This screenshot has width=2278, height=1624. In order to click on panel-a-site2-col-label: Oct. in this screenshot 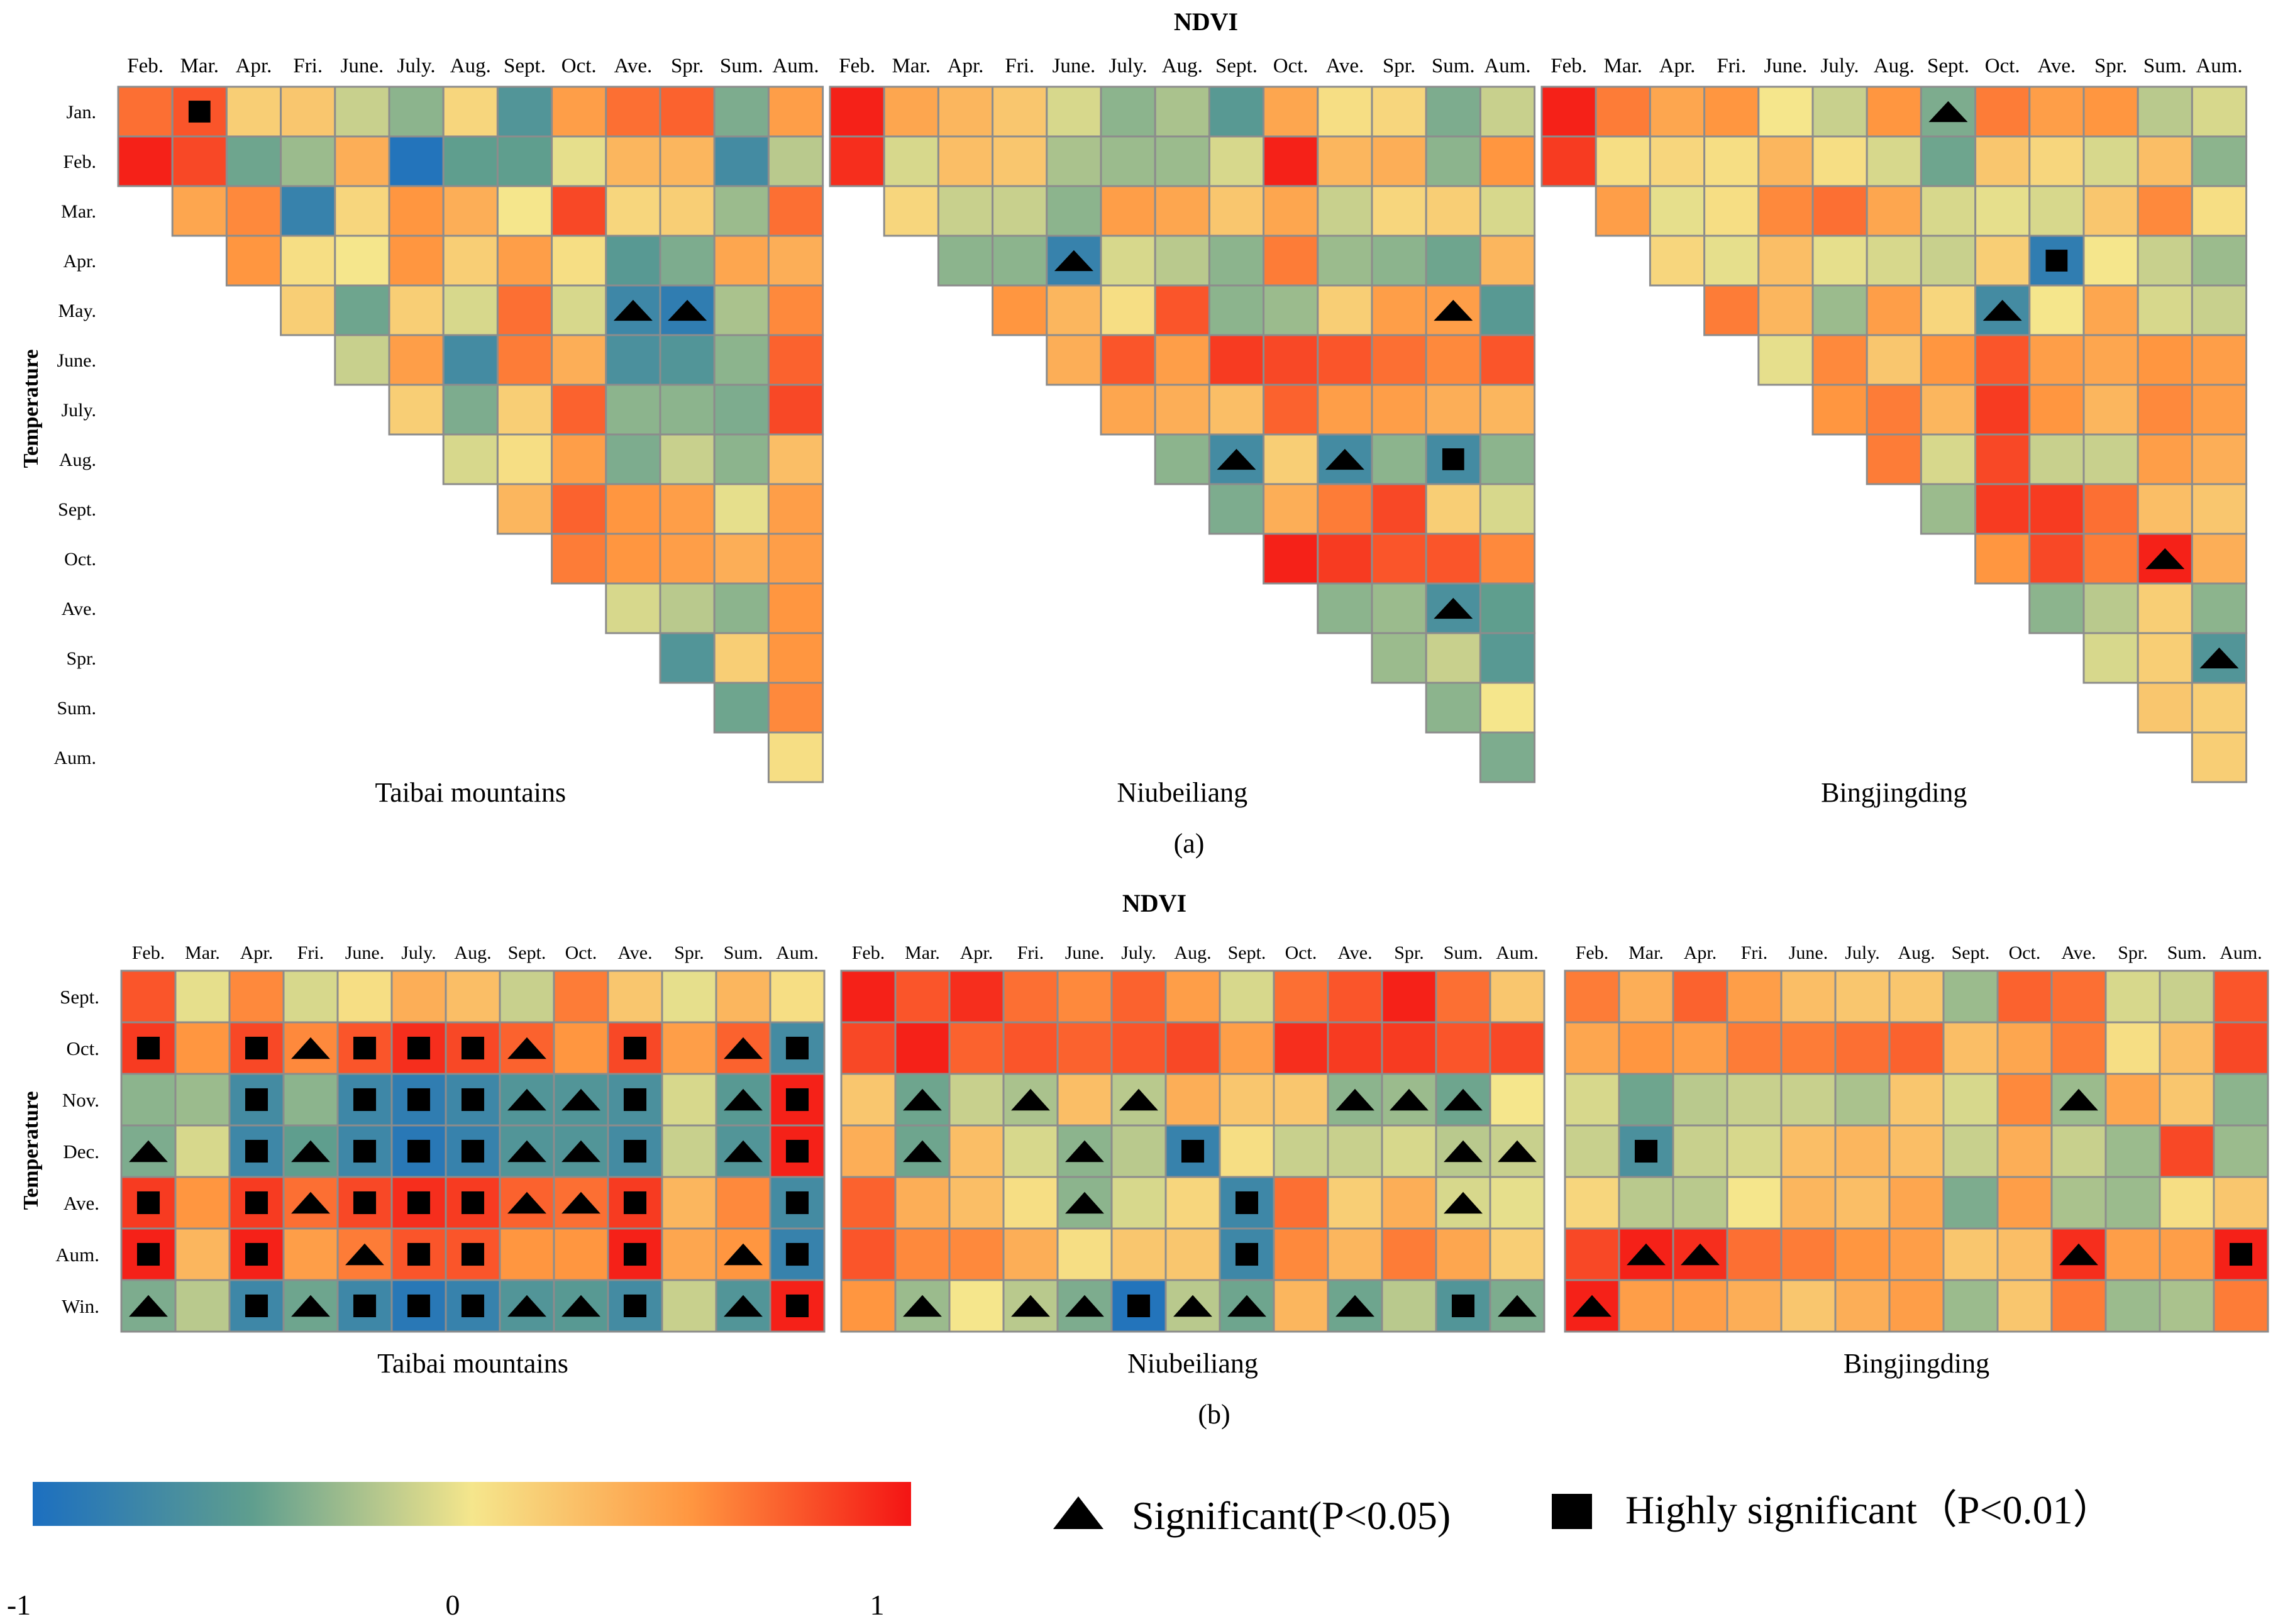, I will do `click(2002, 66)`.